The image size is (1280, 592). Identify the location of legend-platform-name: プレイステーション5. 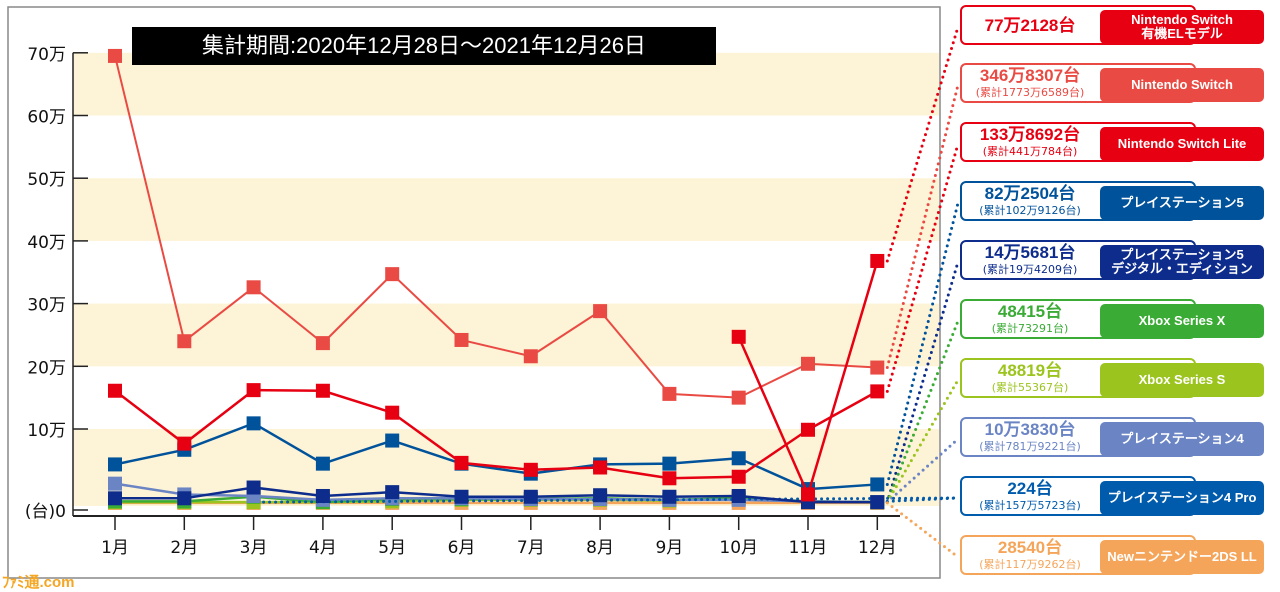
(1182, 203).